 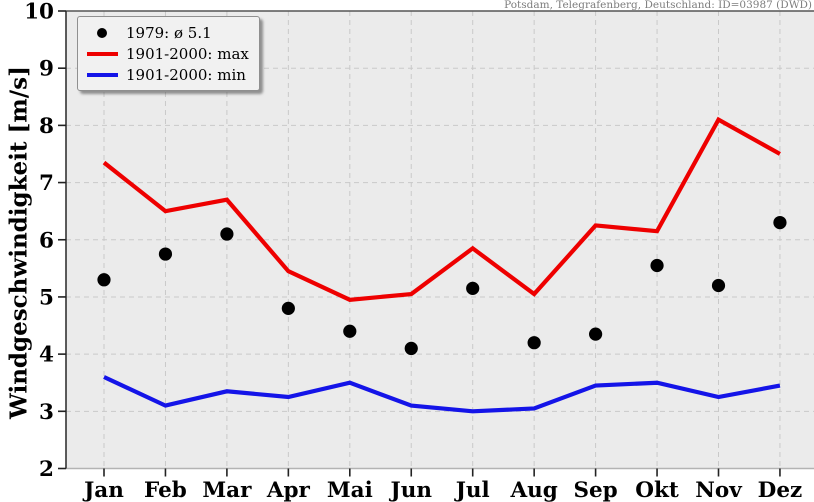 I want to click on y-tick-label: 10, so click(x=39, y=12).